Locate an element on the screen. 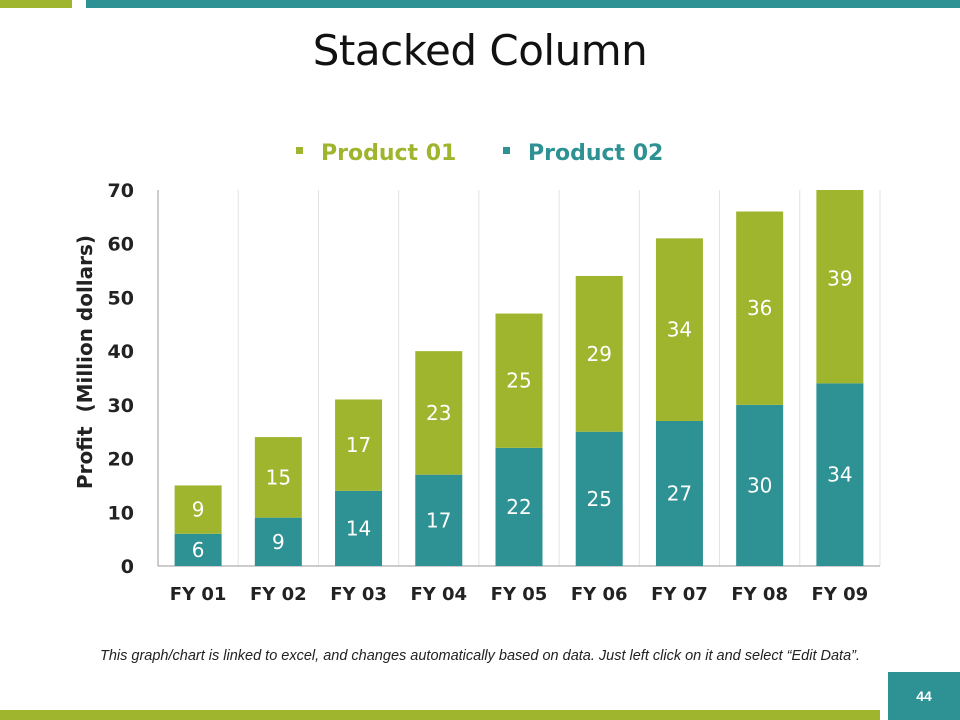  x-tick-label: FY 09 is located at coordinates (840, 594).